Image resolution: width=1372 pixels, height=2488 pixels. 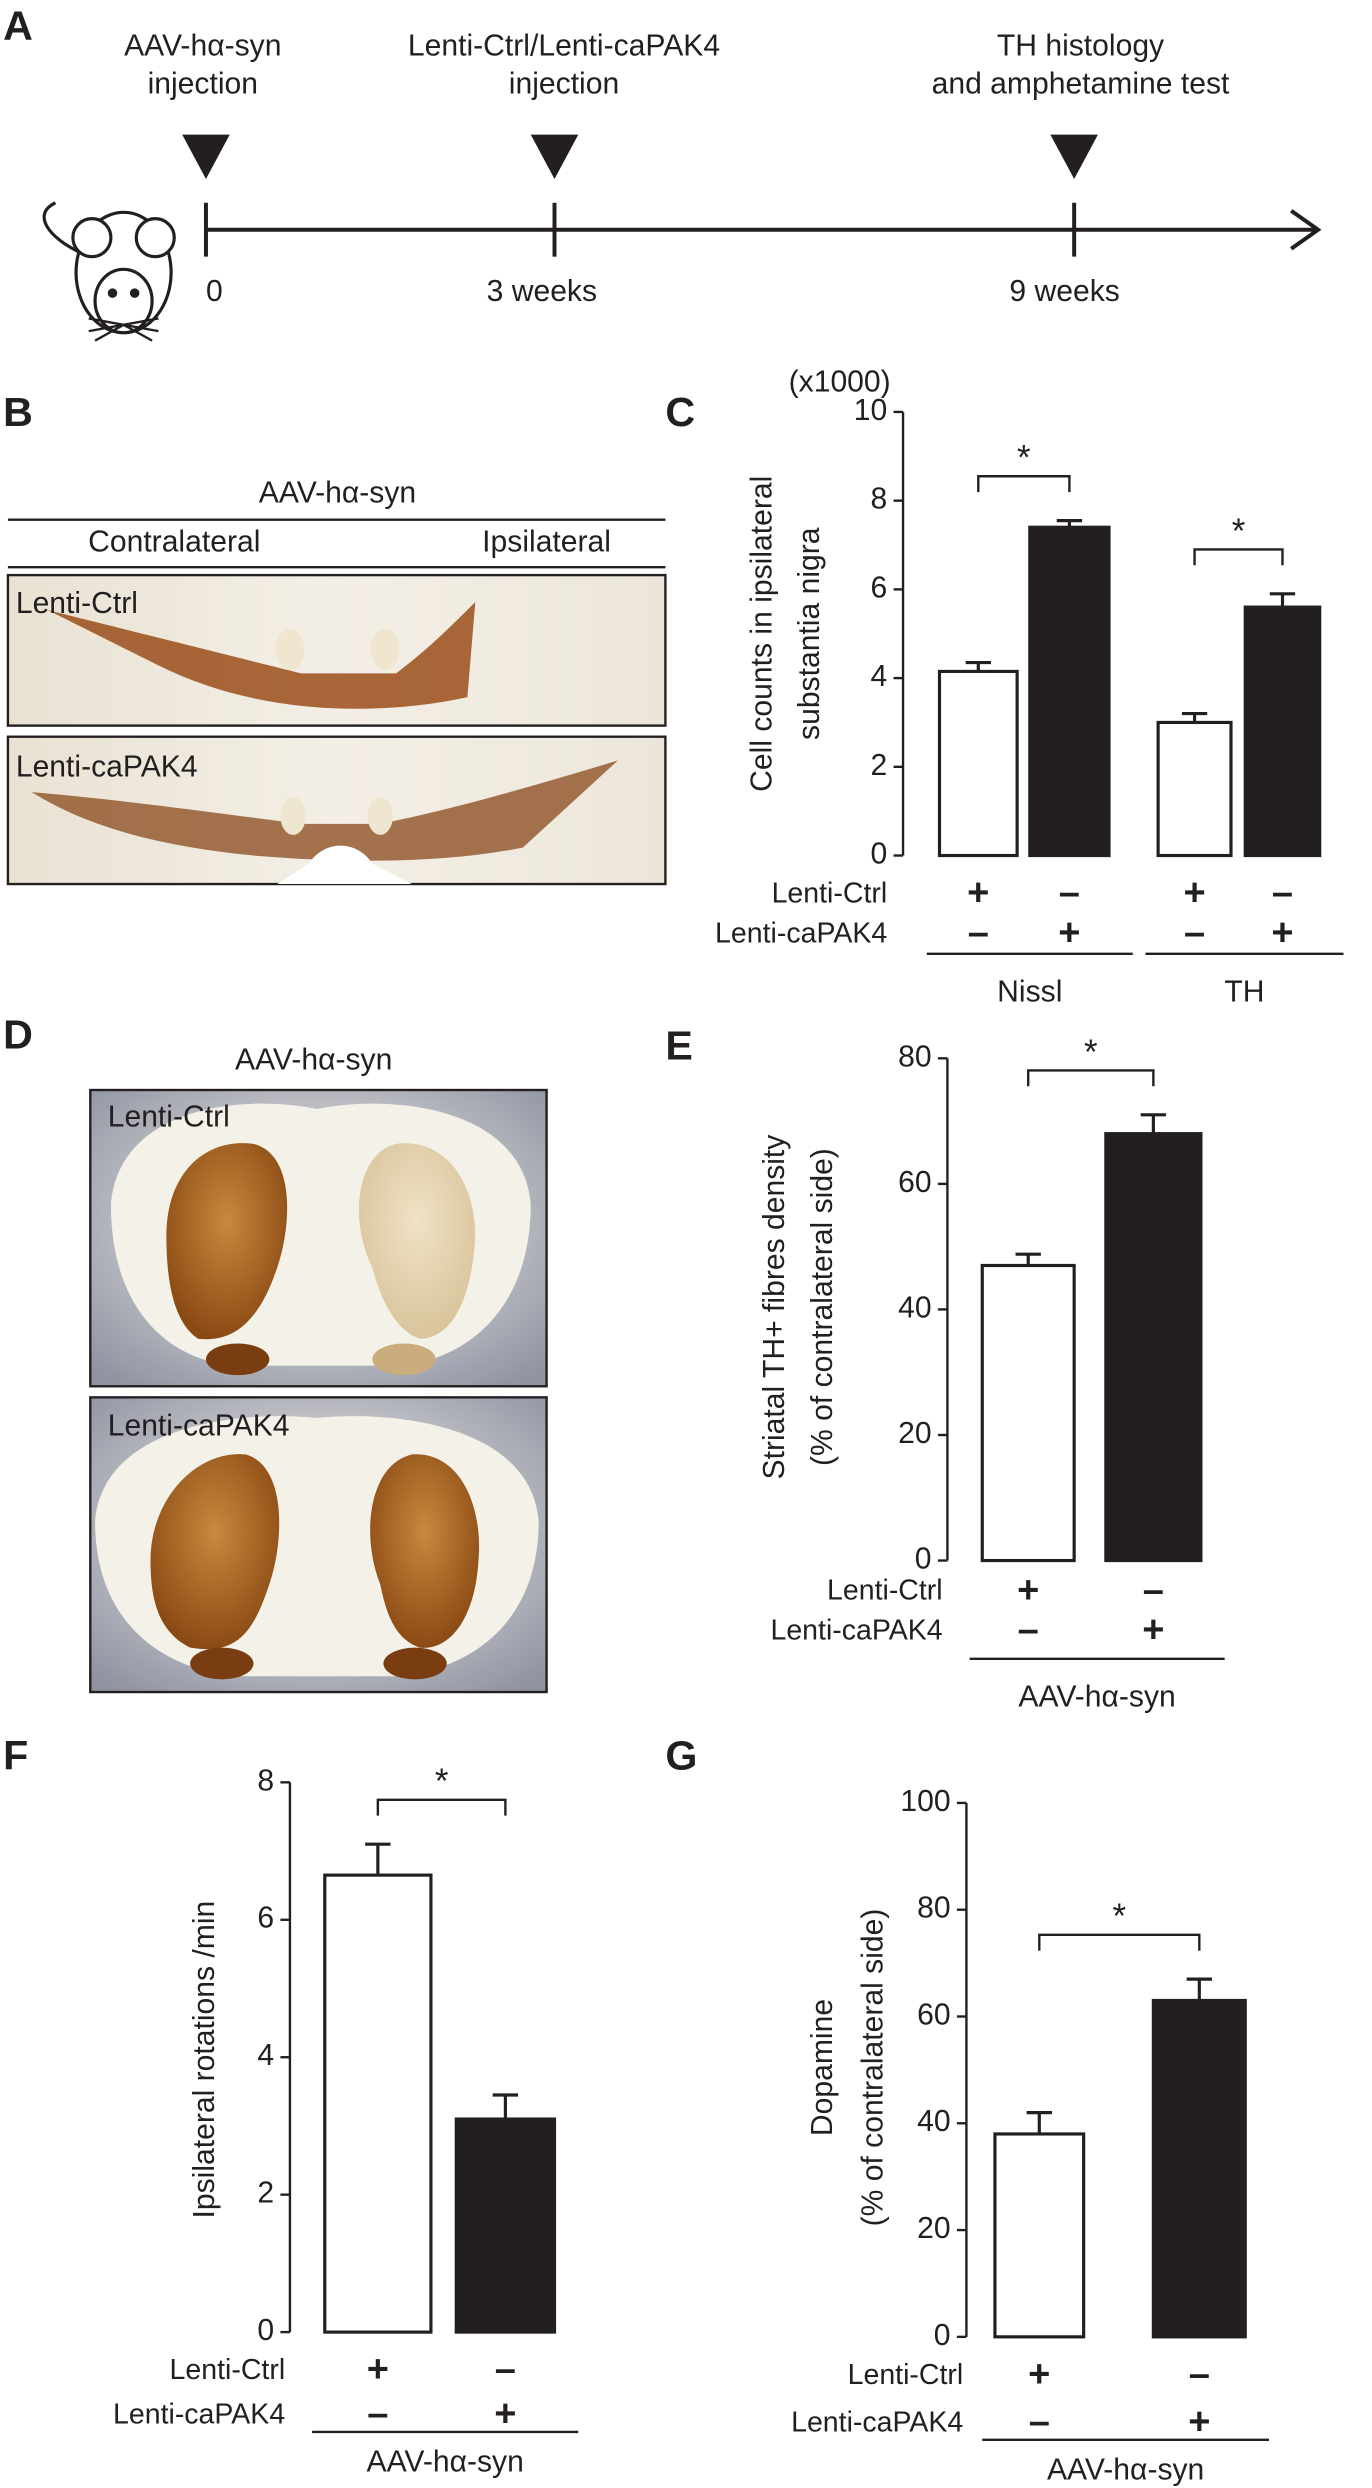 What do you see at coordinates (107, 766) in the screenshot?
I see `image-label: Lenti-caPAK4` at bounding box center [107, 766].